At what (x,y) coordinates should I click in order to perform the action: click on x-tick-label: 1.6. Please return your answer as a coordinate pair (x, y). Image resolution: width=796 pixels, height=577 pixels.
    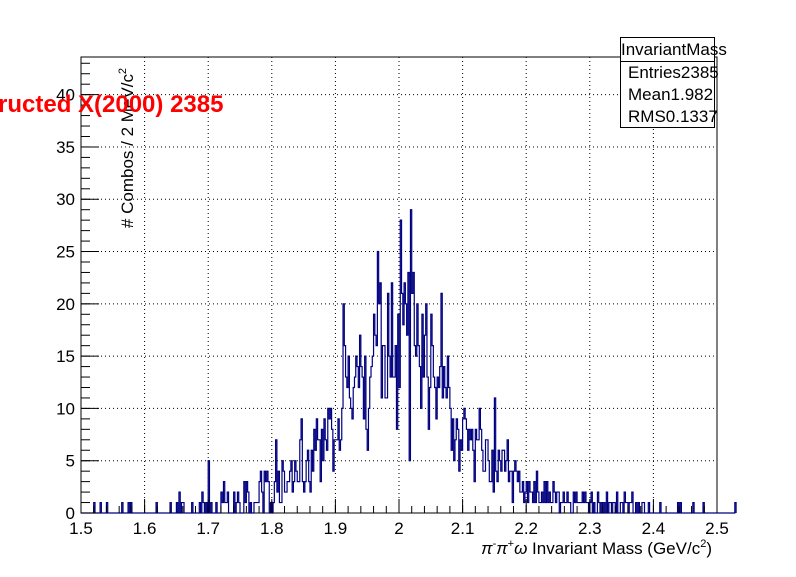
    Looking at the image, I should click on (145, 528).